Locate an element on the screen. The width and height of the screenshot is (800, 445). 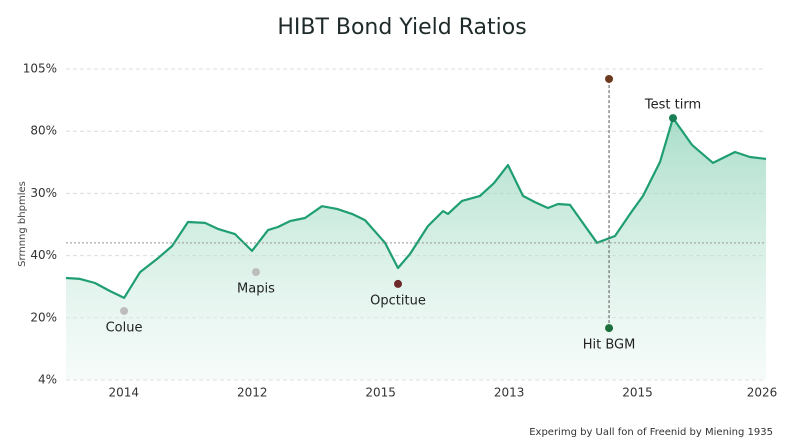
x-tick-label: 2014 is located at coordinates (124, 393).